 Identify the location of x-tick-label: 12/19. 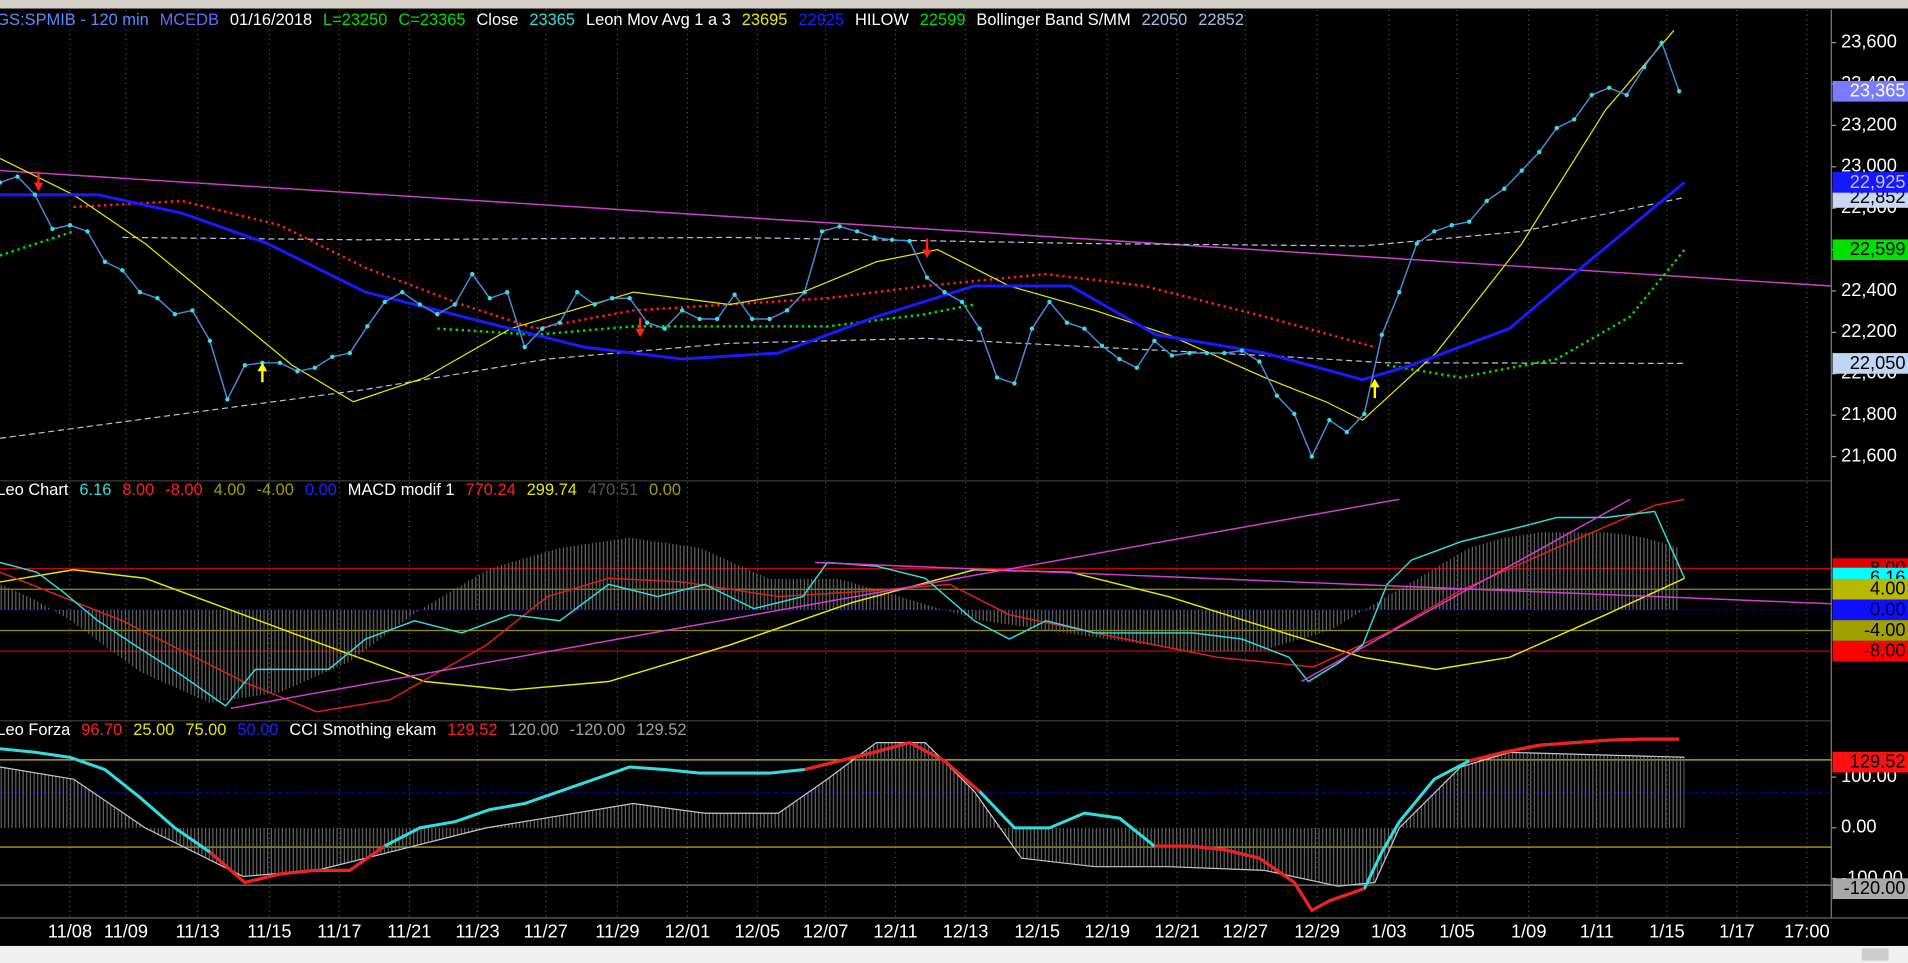
(1107, 930).